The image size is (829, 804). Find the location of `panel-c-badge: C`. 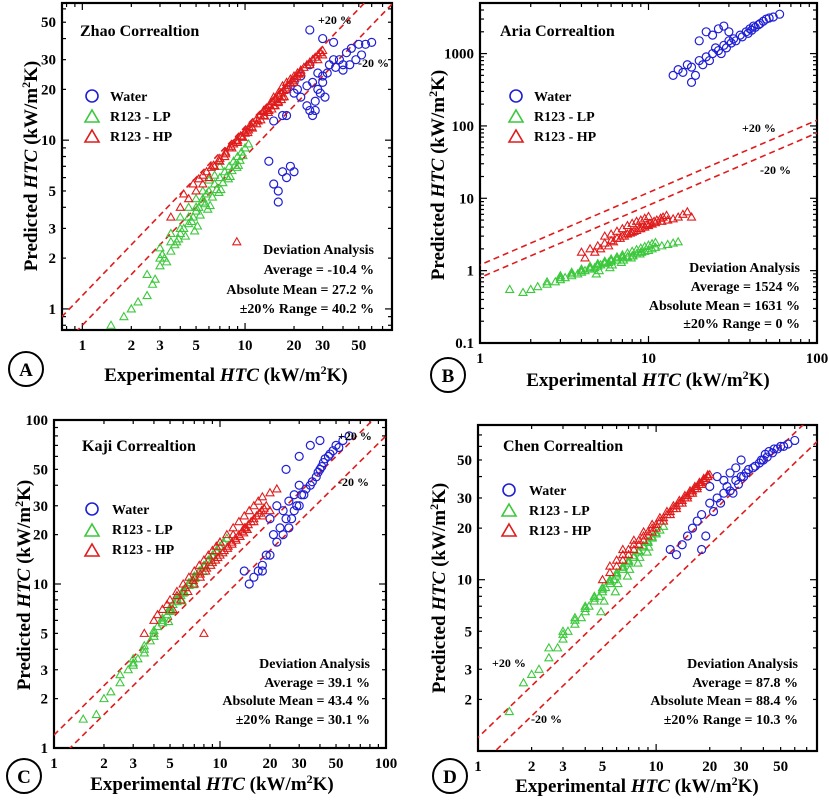

panel-c-badge: C is located at coordinates (24, 776).